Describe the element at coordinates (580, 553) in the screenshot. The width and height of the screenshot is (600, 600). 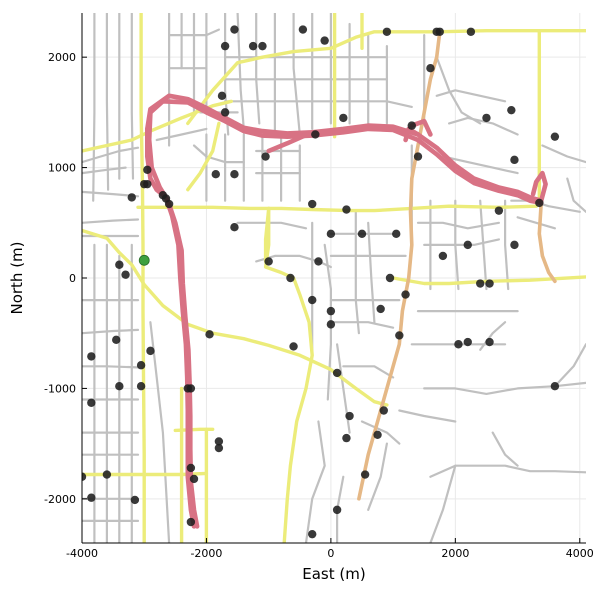
I see `x-tick-label-4: 4000` at that location.